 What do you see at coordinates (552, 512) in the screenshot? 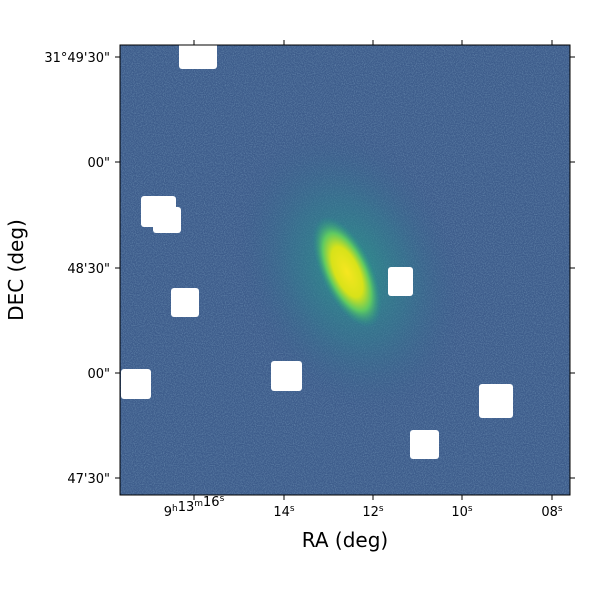
I see `x-tick-label: 08s` at bounding box center [552, 512].